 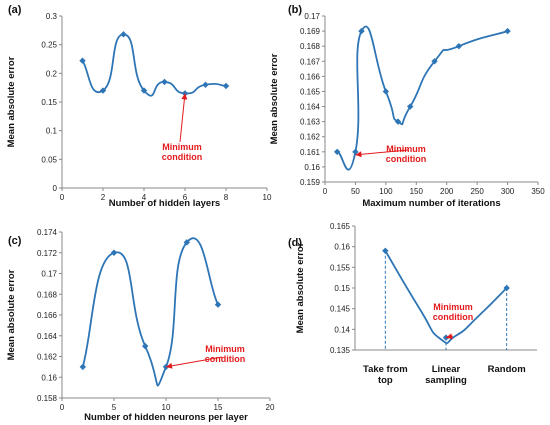 What do you see at coordinates (355, 191) in the screenshot?
I see `x-tick-label: 50` at bounding box center [355, 191].